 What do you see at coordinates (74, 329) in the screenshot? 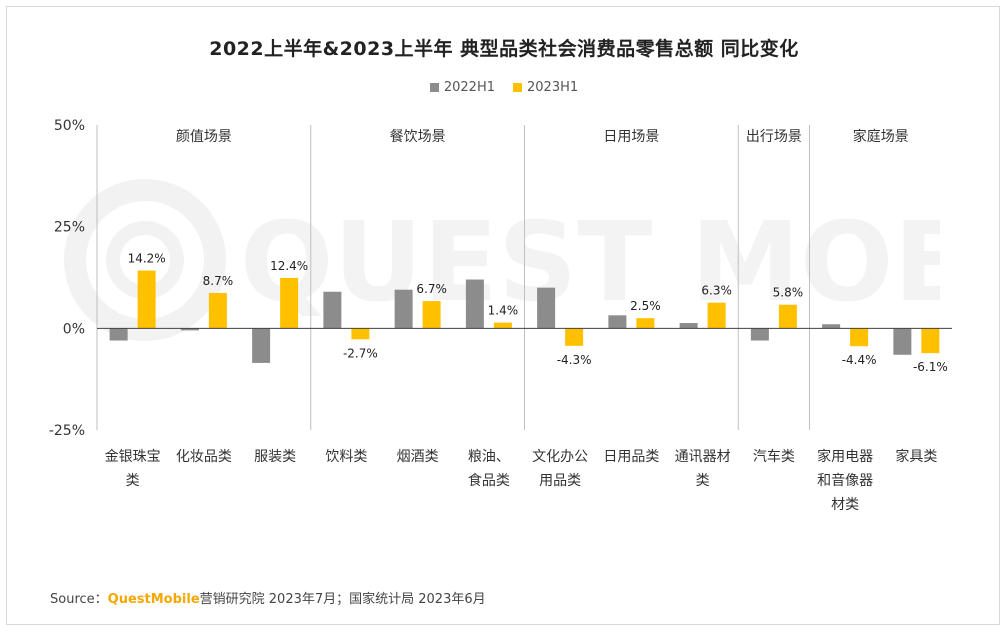
I see `y-tick-label: 0%` at bounding box center [74, 329].